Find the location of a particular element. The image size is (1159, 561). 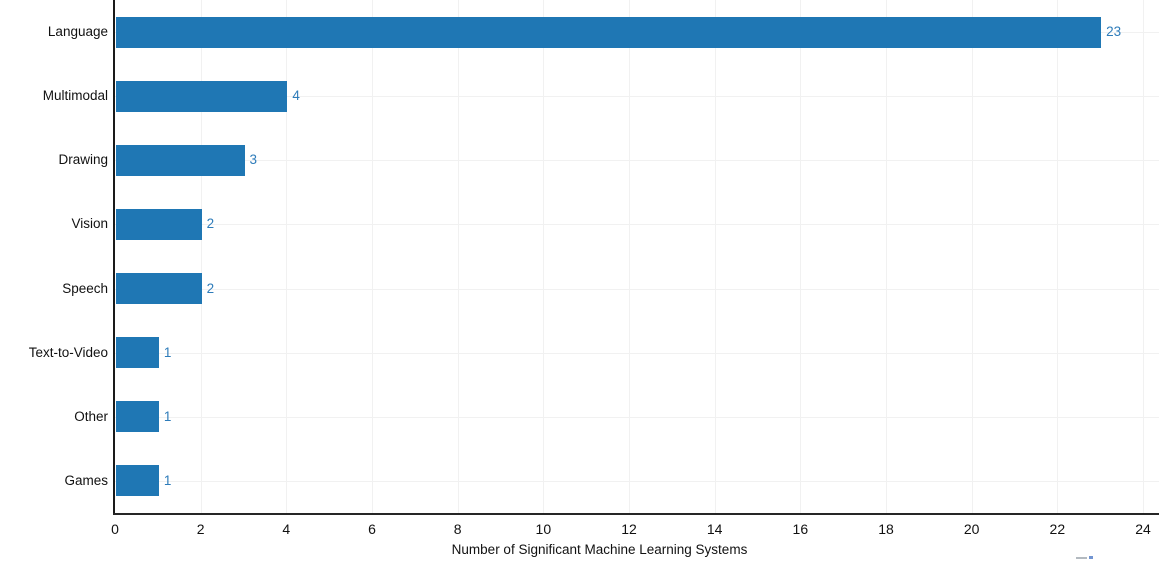

category-label: Multimodal is located at coordinates (75, 96).